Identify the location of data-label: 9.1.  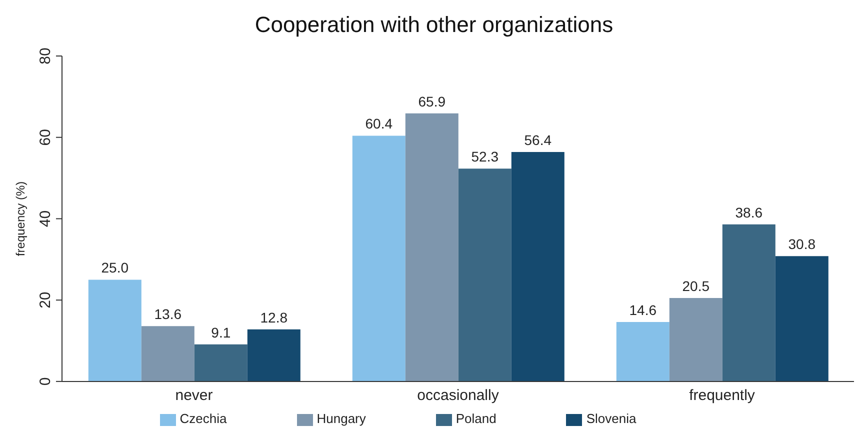
(221, 332).